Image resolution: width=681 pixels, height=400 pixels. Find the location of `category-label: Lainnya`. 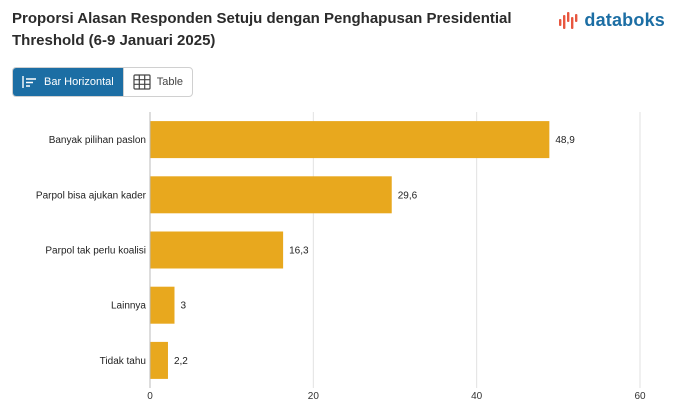

category-label: Lainnya is located at coordinates (128, 306).